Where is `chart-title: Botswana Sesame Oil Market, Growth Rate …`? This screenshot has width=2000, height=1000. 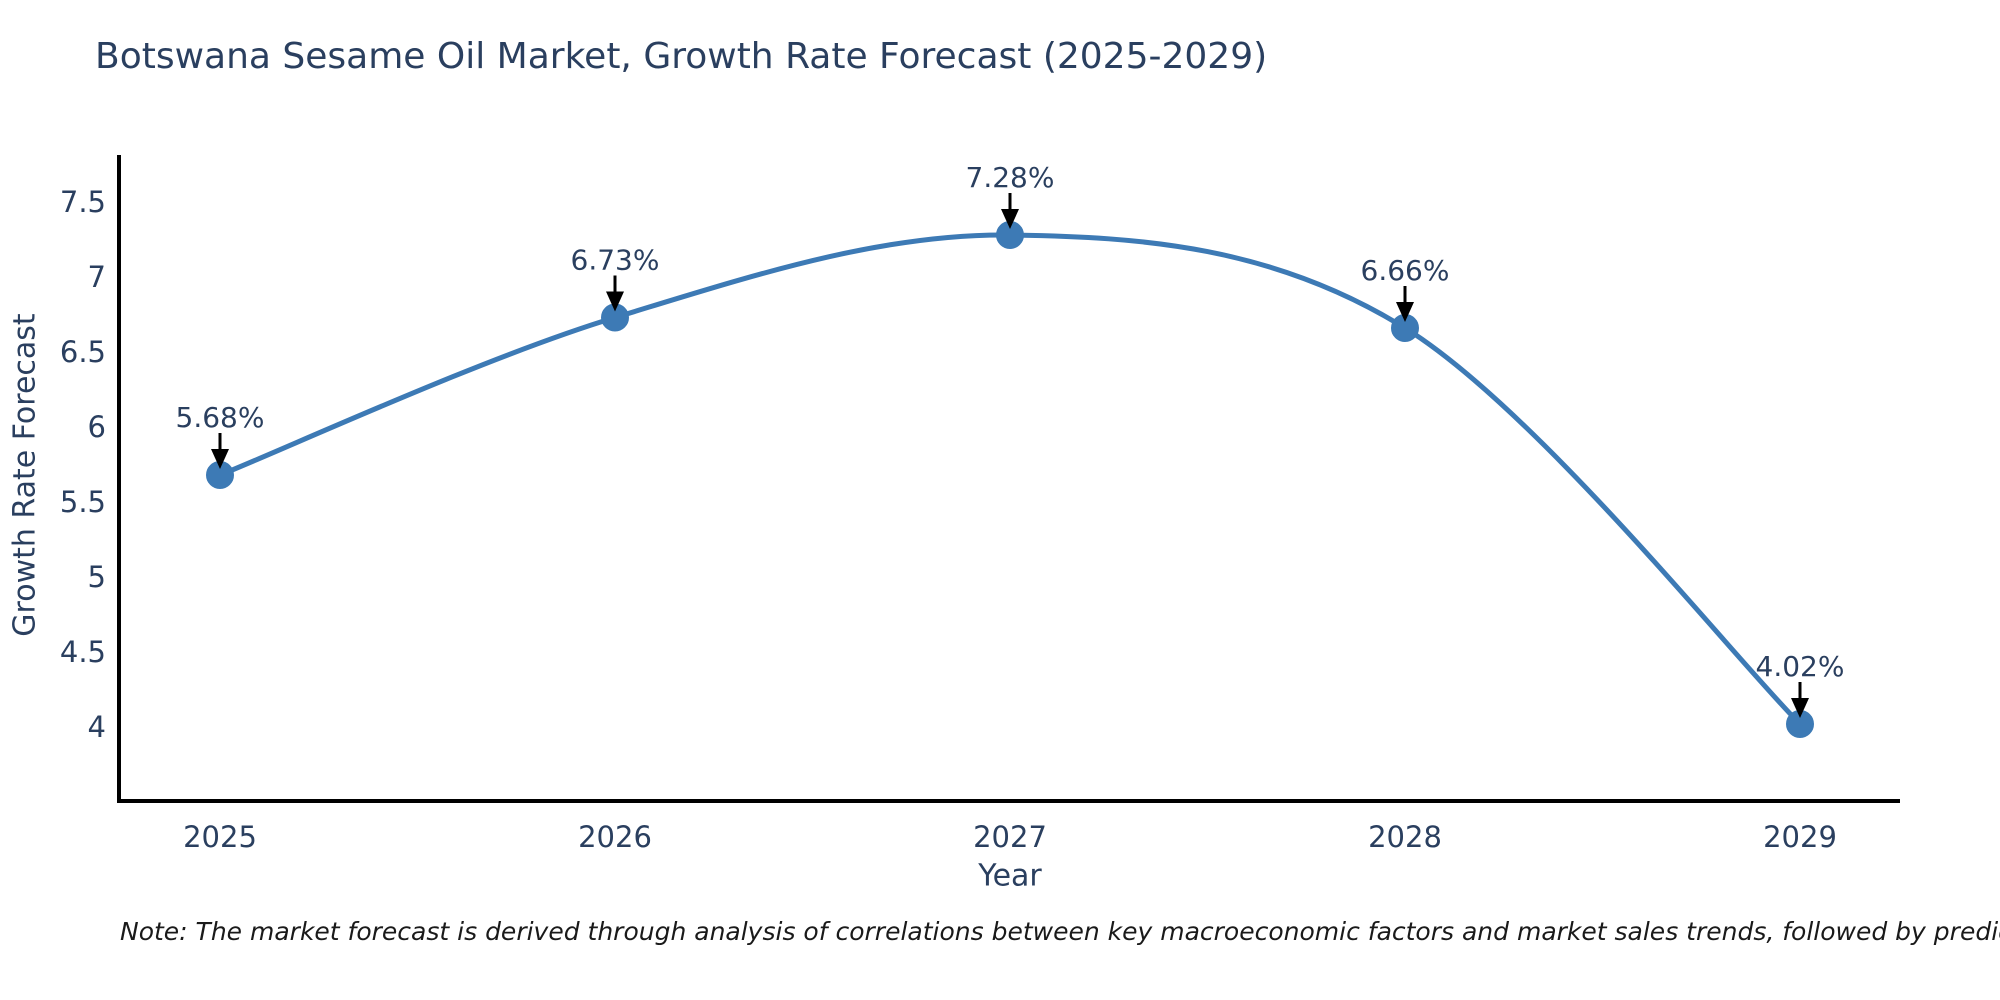
chart-title: Botswana Sesame Oil Market, Growth Rate … is located at coordinates (681, 56).